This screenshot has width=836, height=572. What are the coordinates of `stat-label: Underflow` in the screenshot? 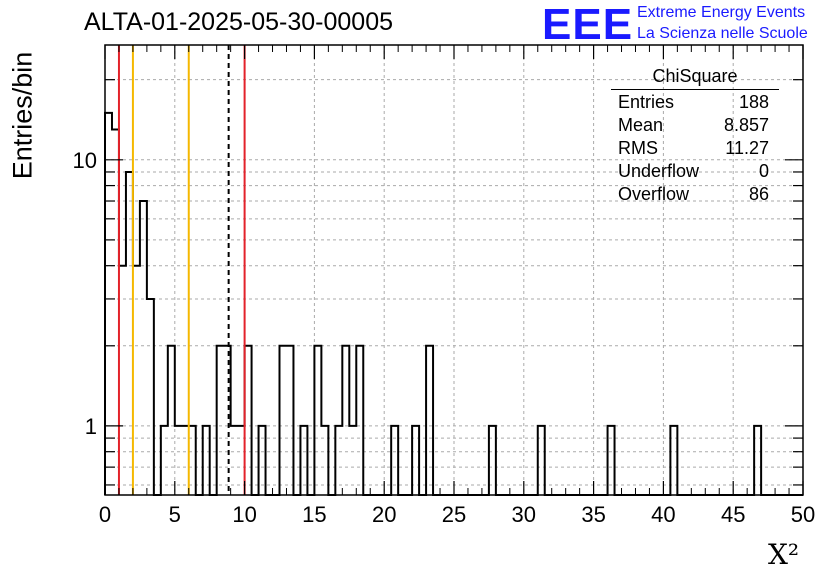 It's located at (659, 171).